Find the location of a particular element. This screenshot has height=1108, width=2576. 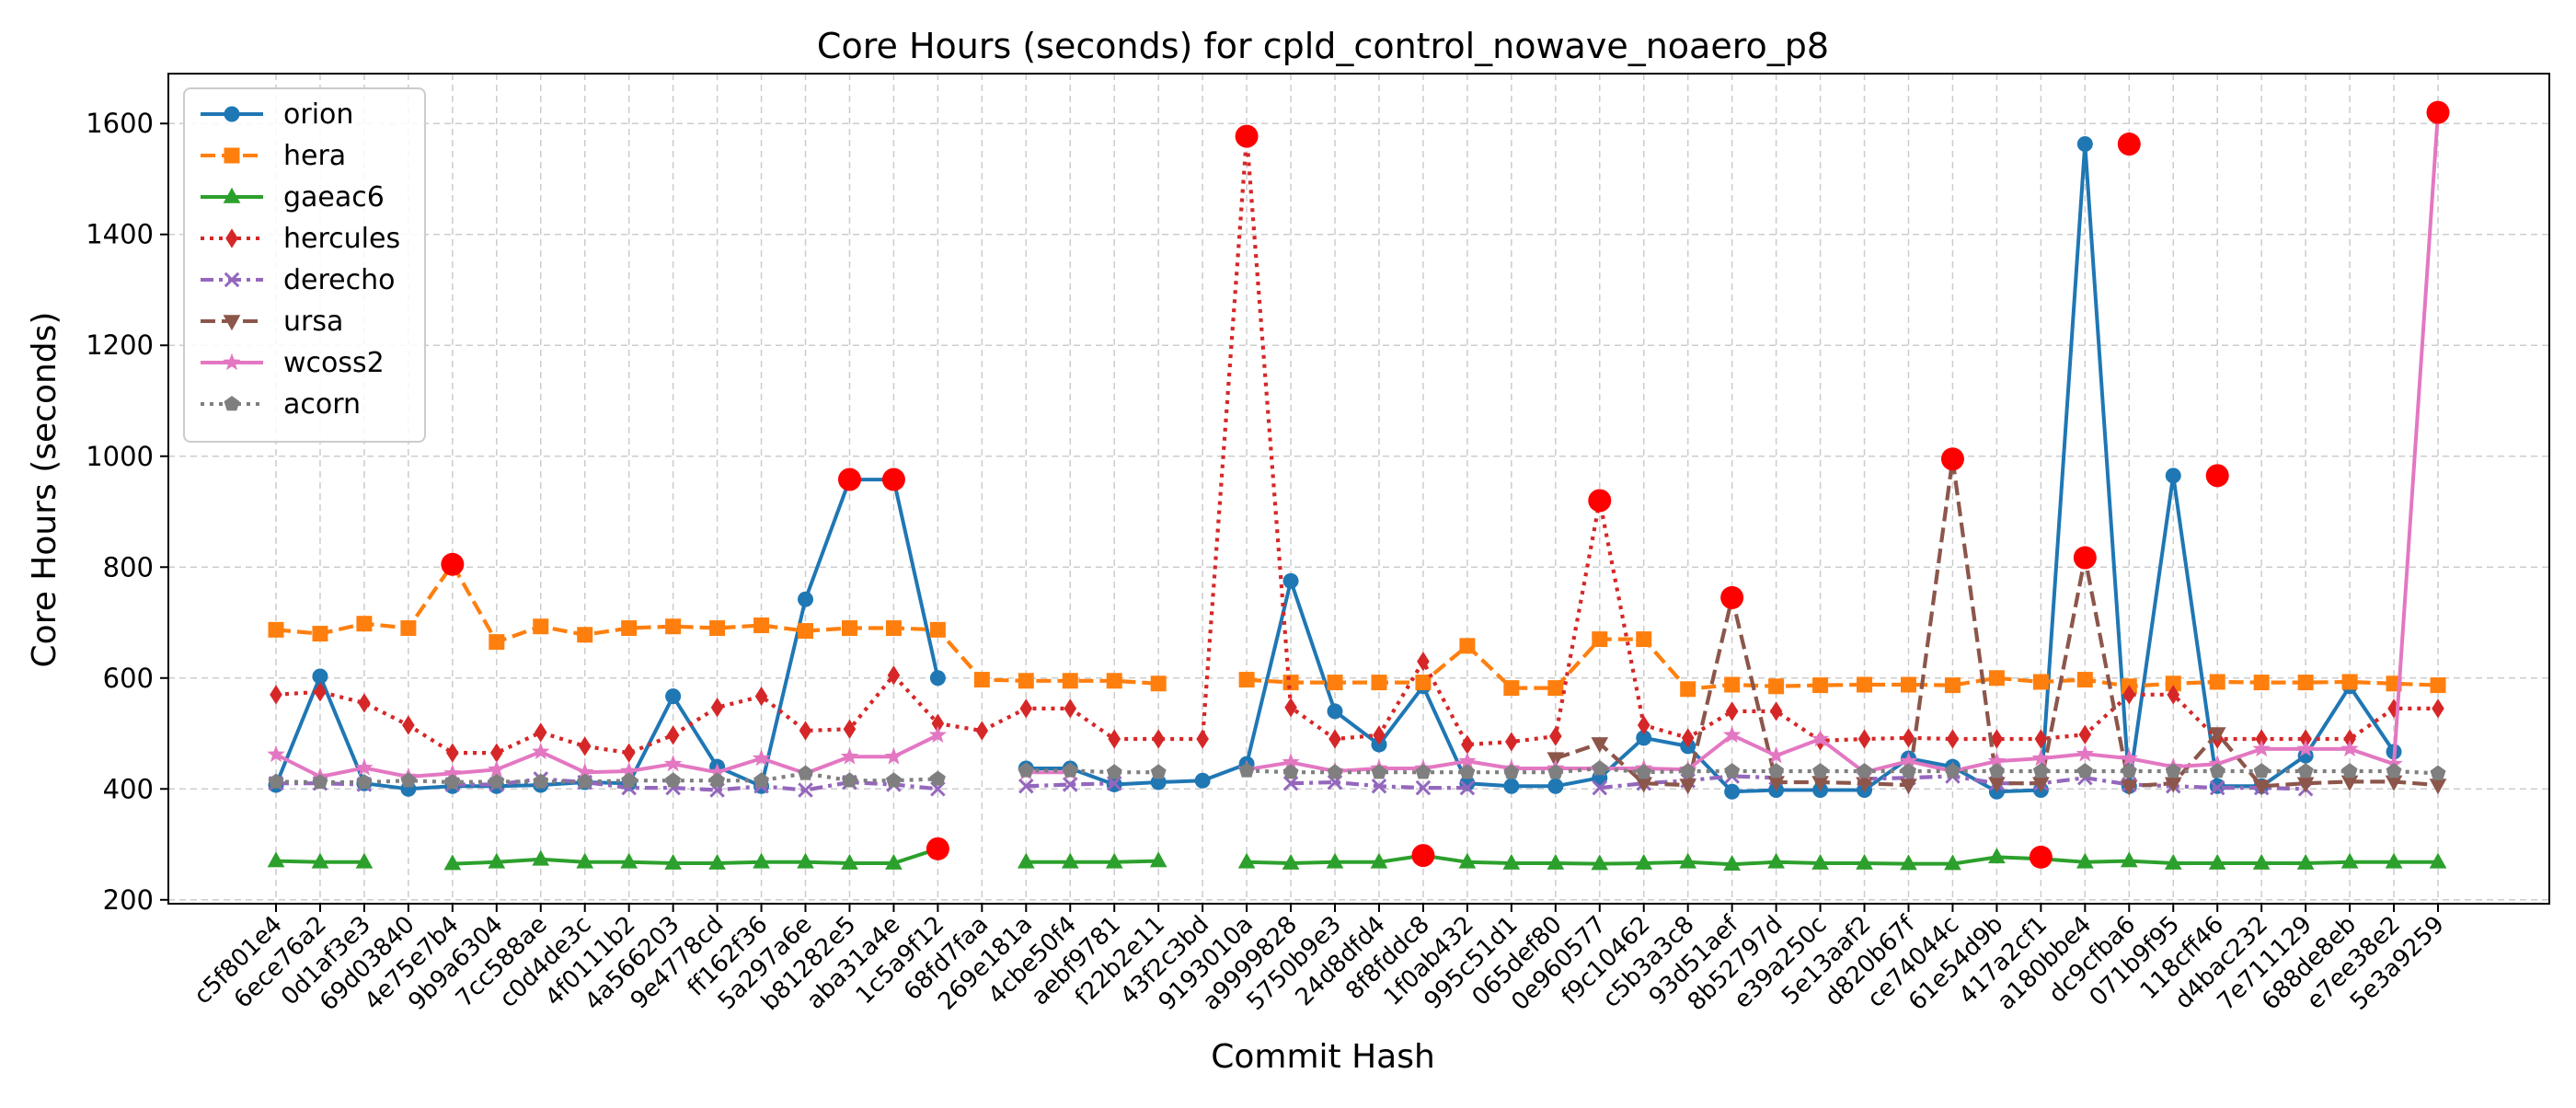

legend-item-acorn: acorn is located at coordinates (281, 404).